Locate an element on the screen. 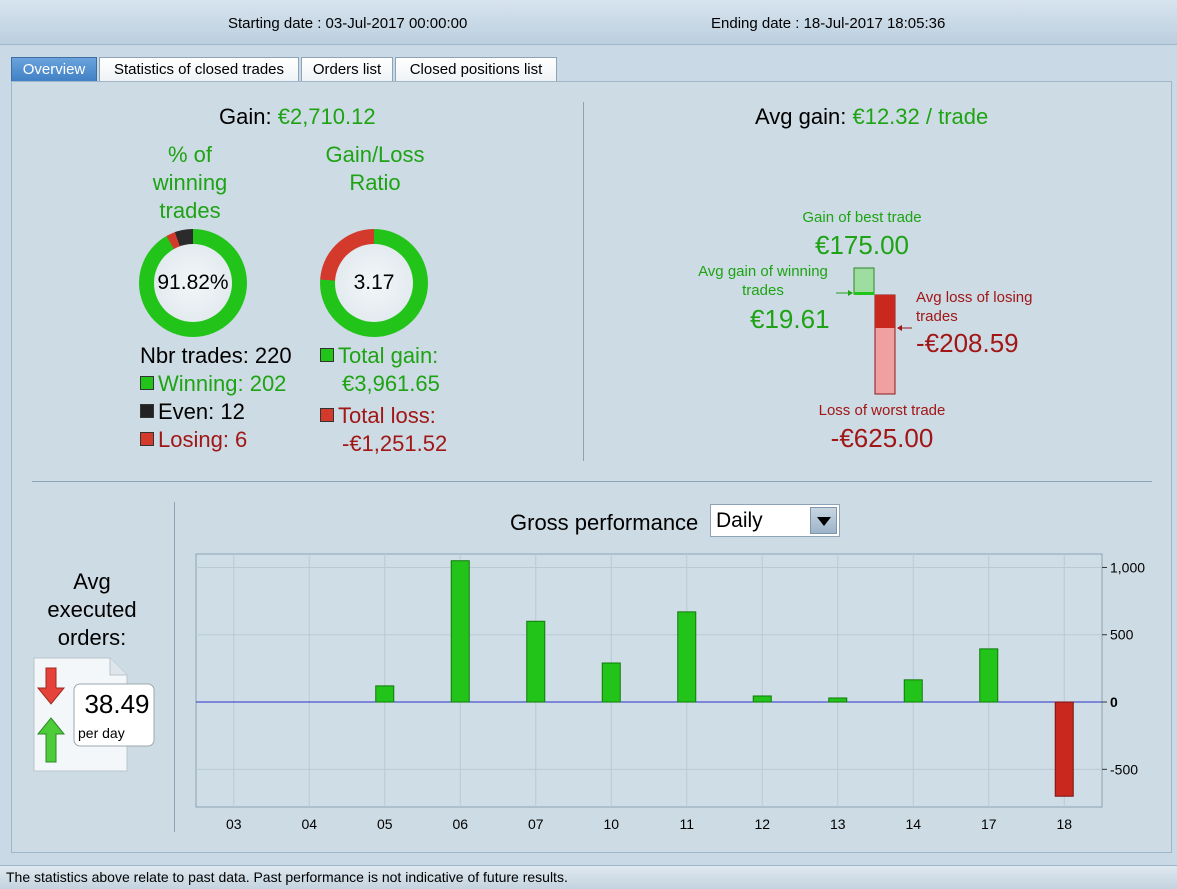 Image resolution: width=1177 pixels, height=889 pixels. even-count: Even: 12 is located at coordinates (201, 411).